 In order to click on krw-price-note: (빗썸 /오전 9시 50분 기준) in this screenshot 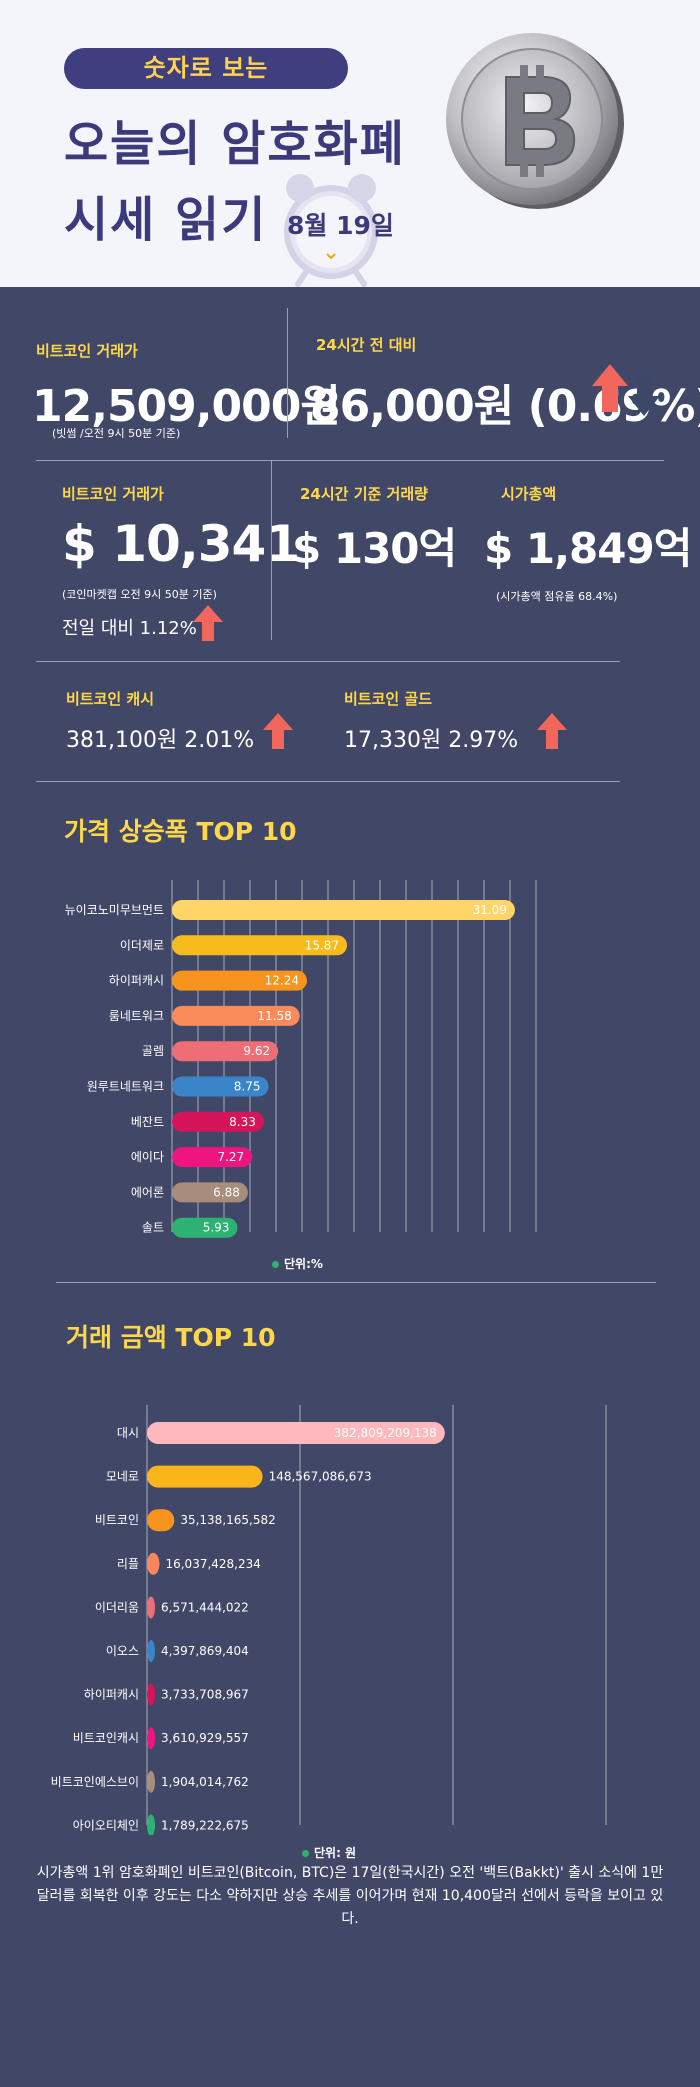, I will do `click(116, 433)`.